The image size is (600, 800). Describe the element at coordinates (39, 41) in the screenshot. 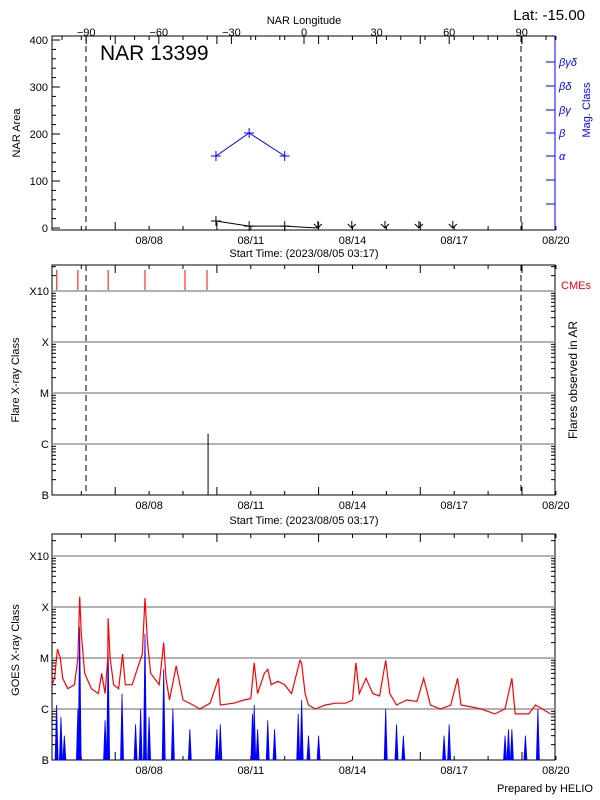

I see `y-tick-label: 400` at that location.